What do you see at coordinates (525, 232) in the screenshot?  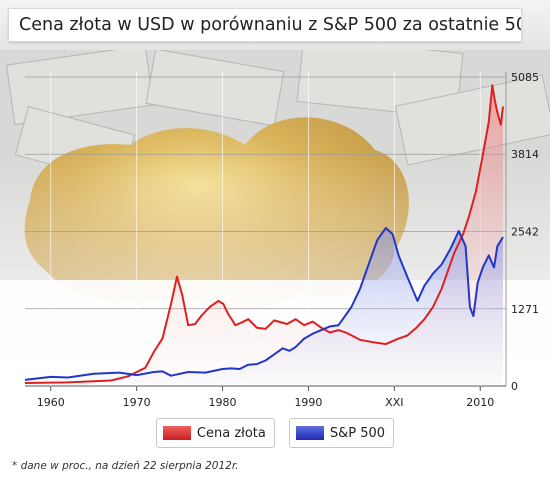 I see `y-tick-label: 2542` at bounding box center [525, 232].